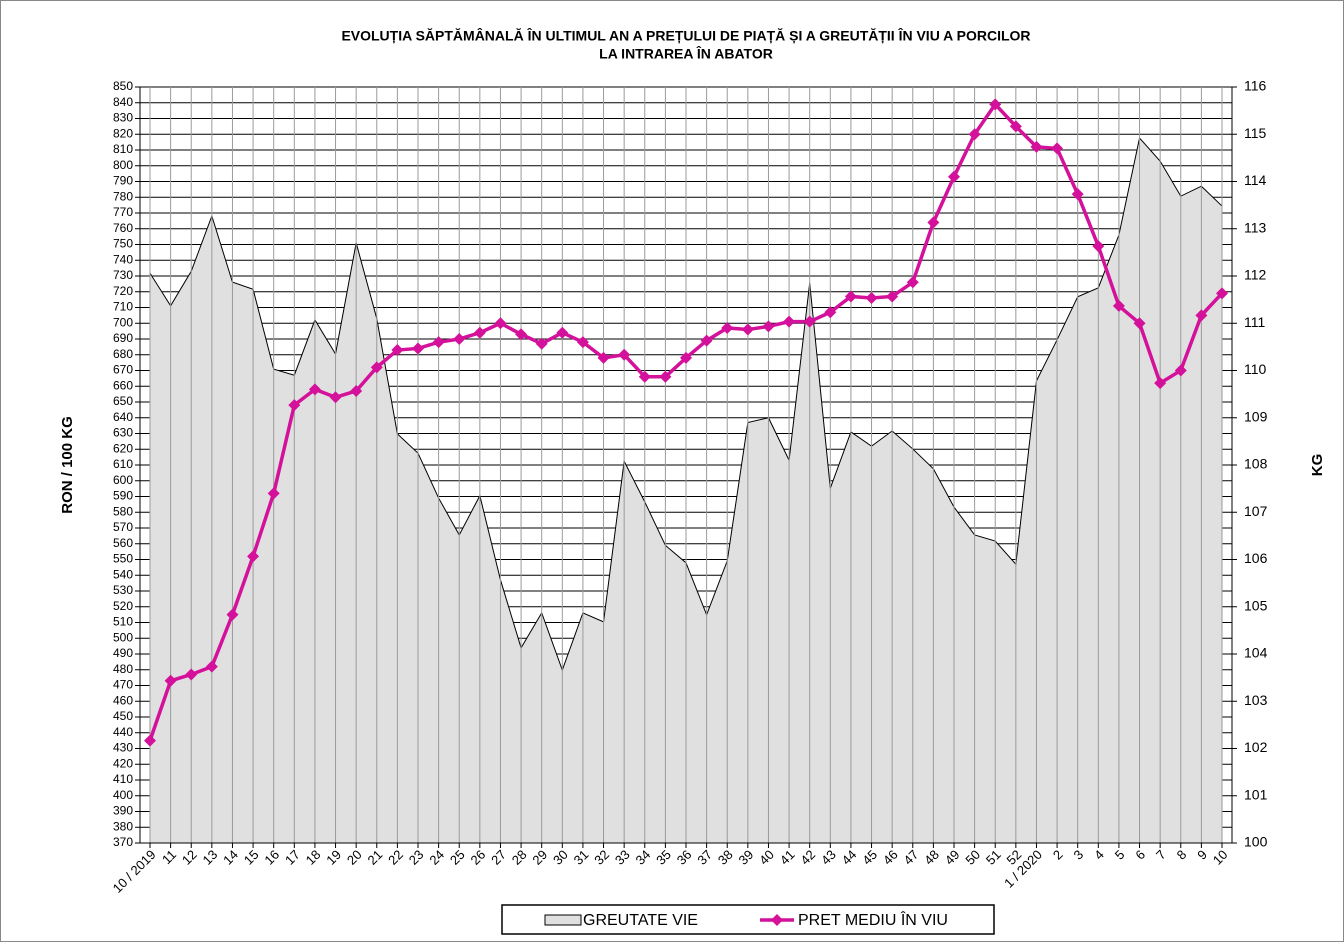  Describe the element at coordinates (1317, 465) in the screenshot. I see `y2-axis-label: KG` at that location.